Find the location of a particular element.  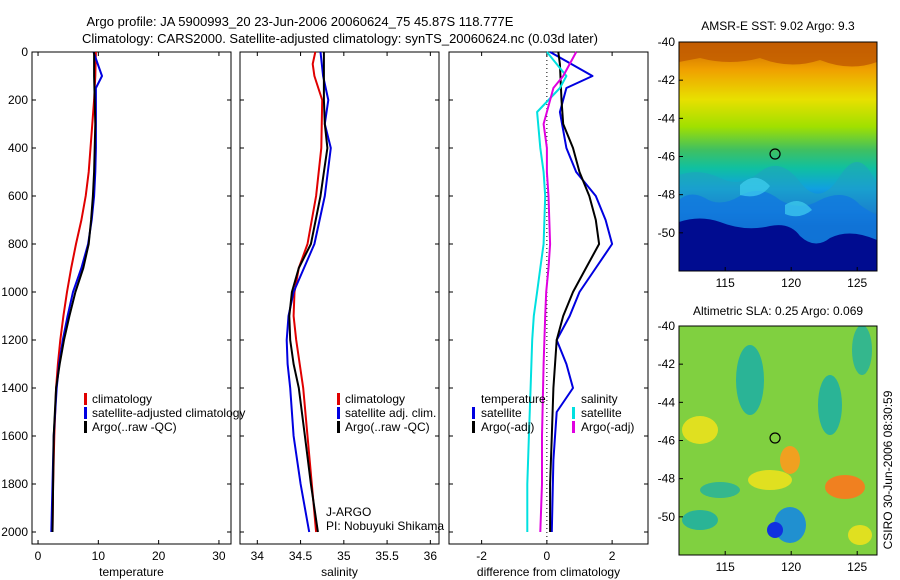

series-line-satellite-adj-clim- is located at coordinates (308, 292).